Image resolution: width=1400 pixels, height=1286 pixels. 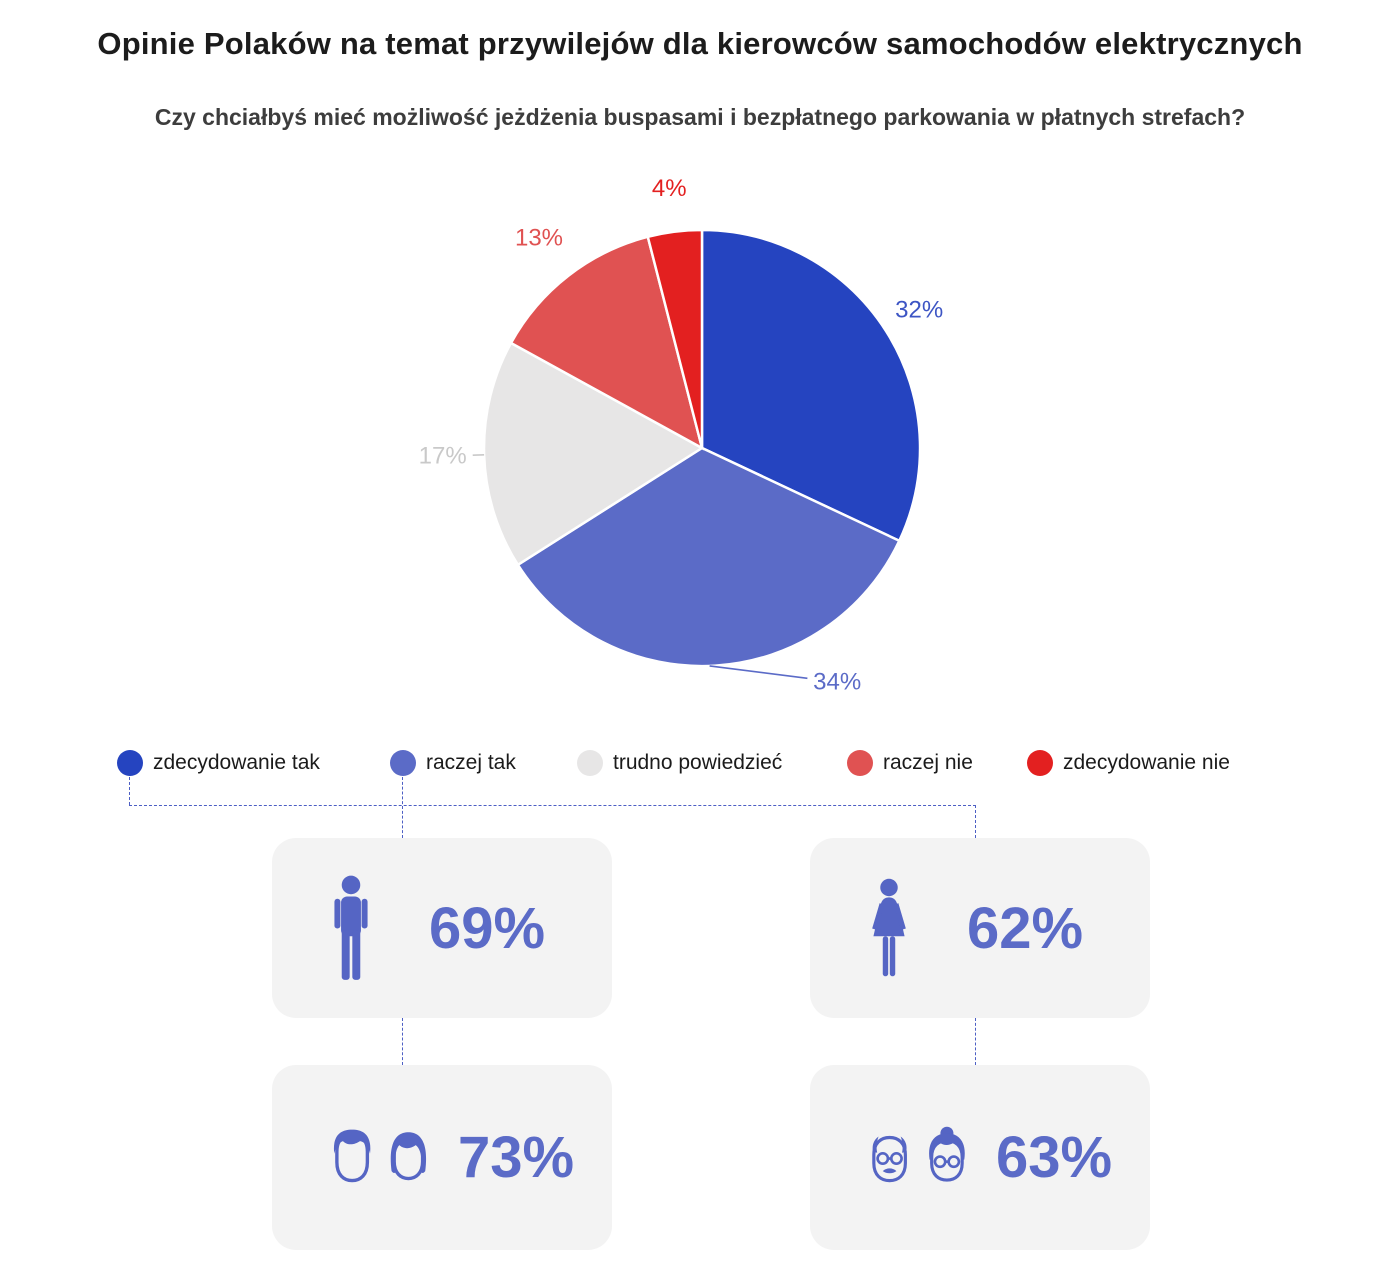 I want to click on pie-label-1: 32%, so click(x=919, y=310).